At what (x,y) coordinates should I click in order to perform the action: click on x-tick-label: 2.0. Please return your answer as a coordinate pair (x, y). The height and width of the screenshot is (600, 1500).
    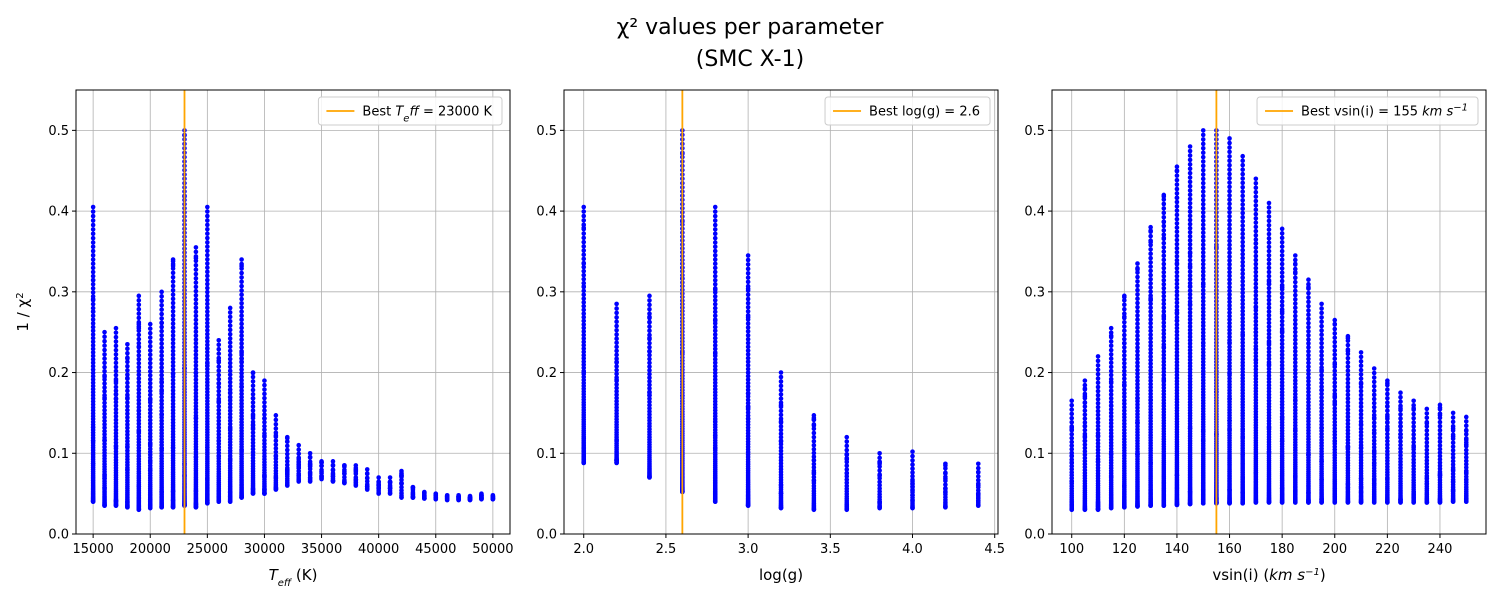
    Looking at the image, I should click on (583, 549).